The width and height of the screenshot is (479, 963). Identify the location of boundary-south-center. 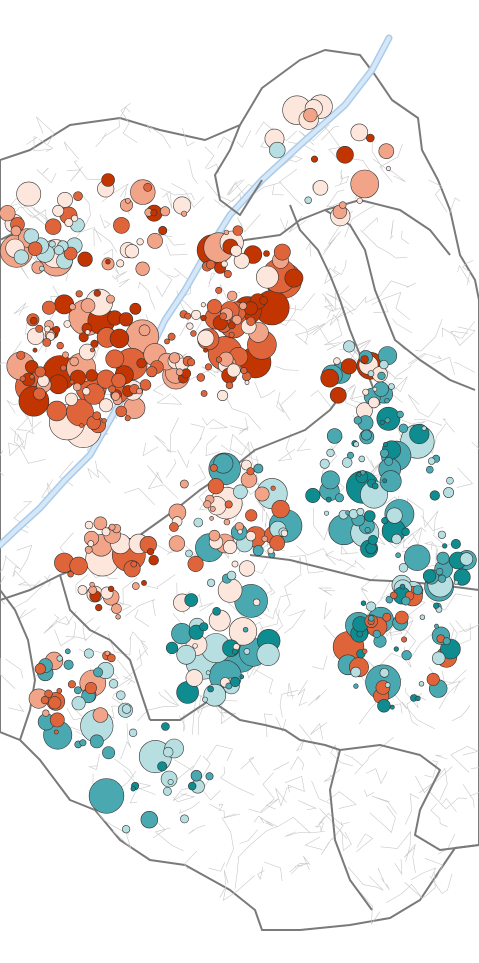
(291, 805).